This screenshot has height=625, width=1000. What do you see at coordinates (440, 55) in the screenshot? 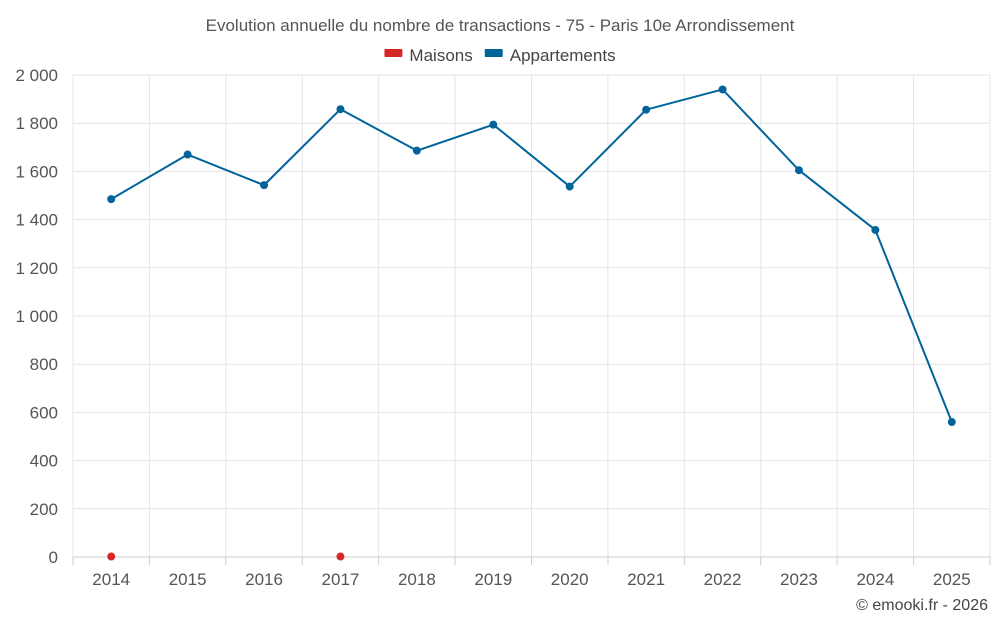
I see `legend-label: Maisons` at bounding box center [440, 55].